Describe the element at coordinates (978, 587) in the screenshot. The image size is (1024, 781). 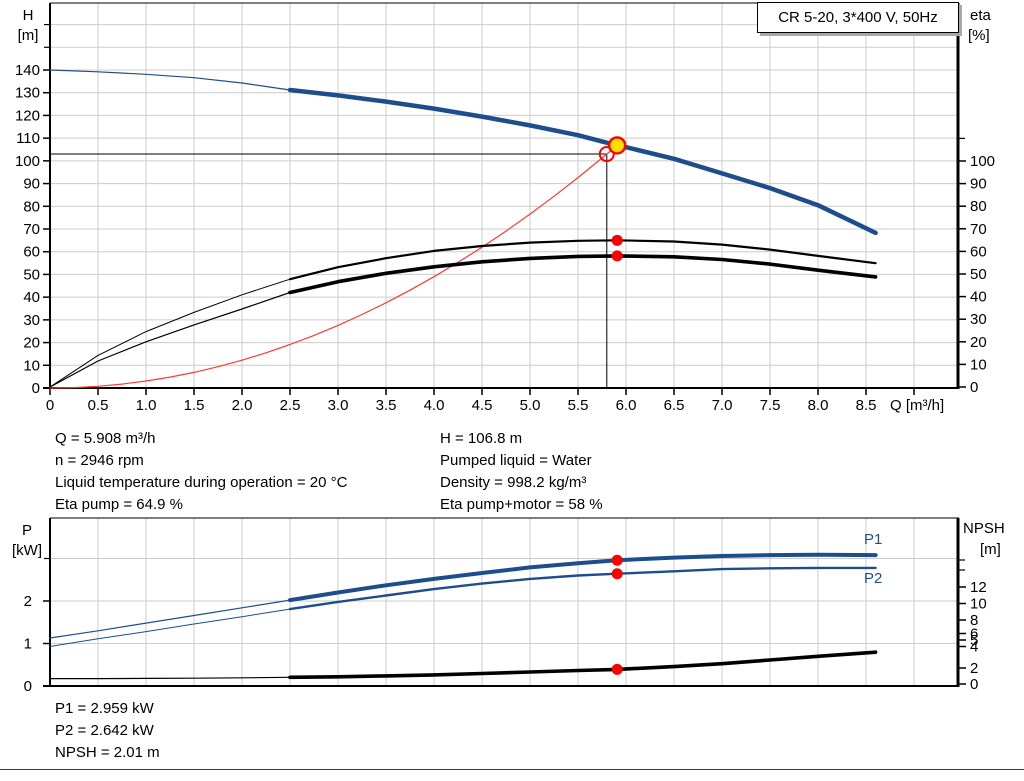
I see `npsh-axis-tick-label: 12` at that location.